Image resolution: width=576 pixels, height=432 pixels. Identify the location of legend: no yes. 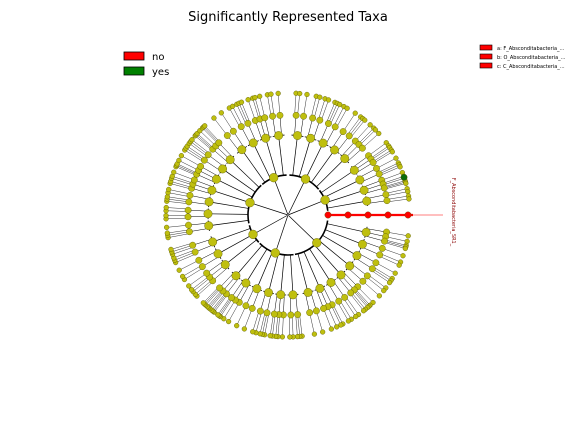
(146, 64).